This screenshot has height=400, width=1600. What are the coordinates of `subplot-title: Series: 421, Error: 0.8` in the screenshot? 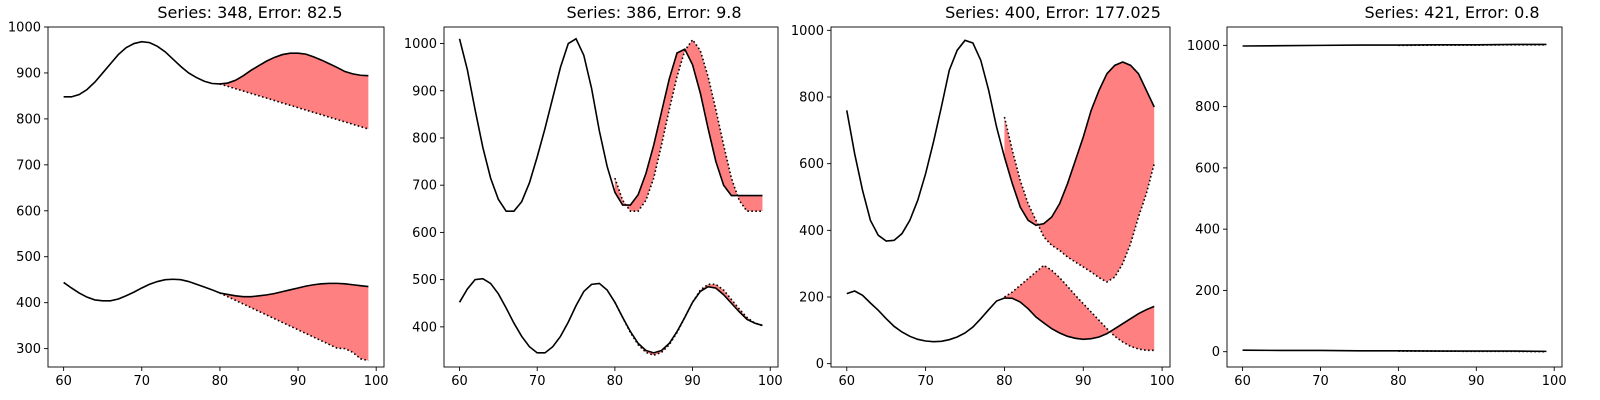 It's located at (1451, 12).